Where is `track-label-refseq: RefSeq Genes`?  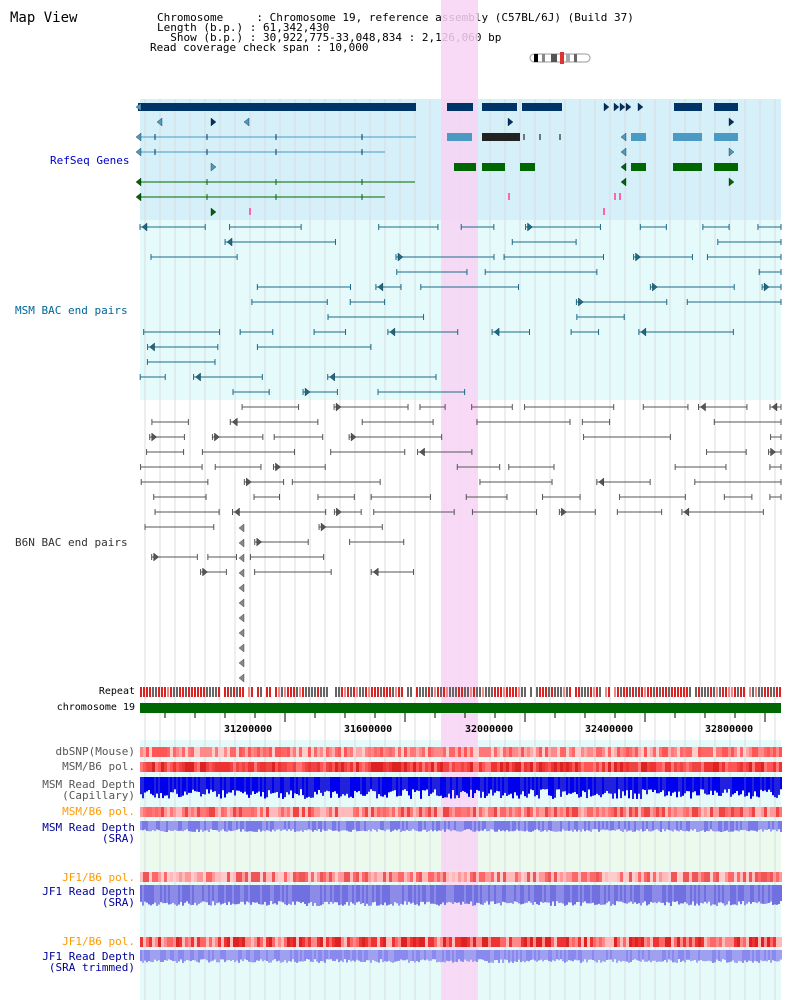 track-label-refseq: RefSeq Genes is located at coordinates (90, 160).